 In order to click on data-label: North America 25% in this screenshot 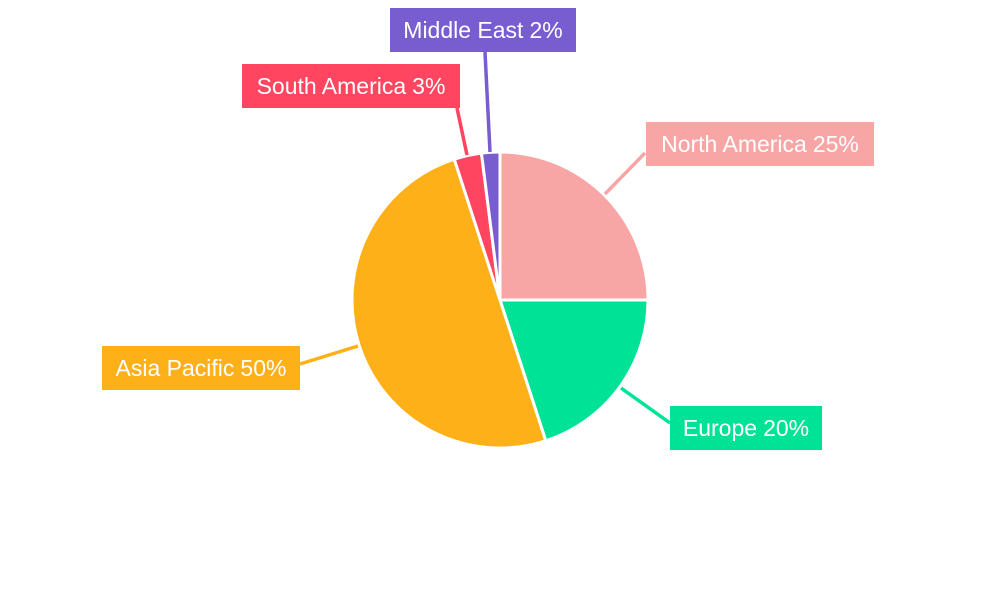, I will do `click(760, 144)`.